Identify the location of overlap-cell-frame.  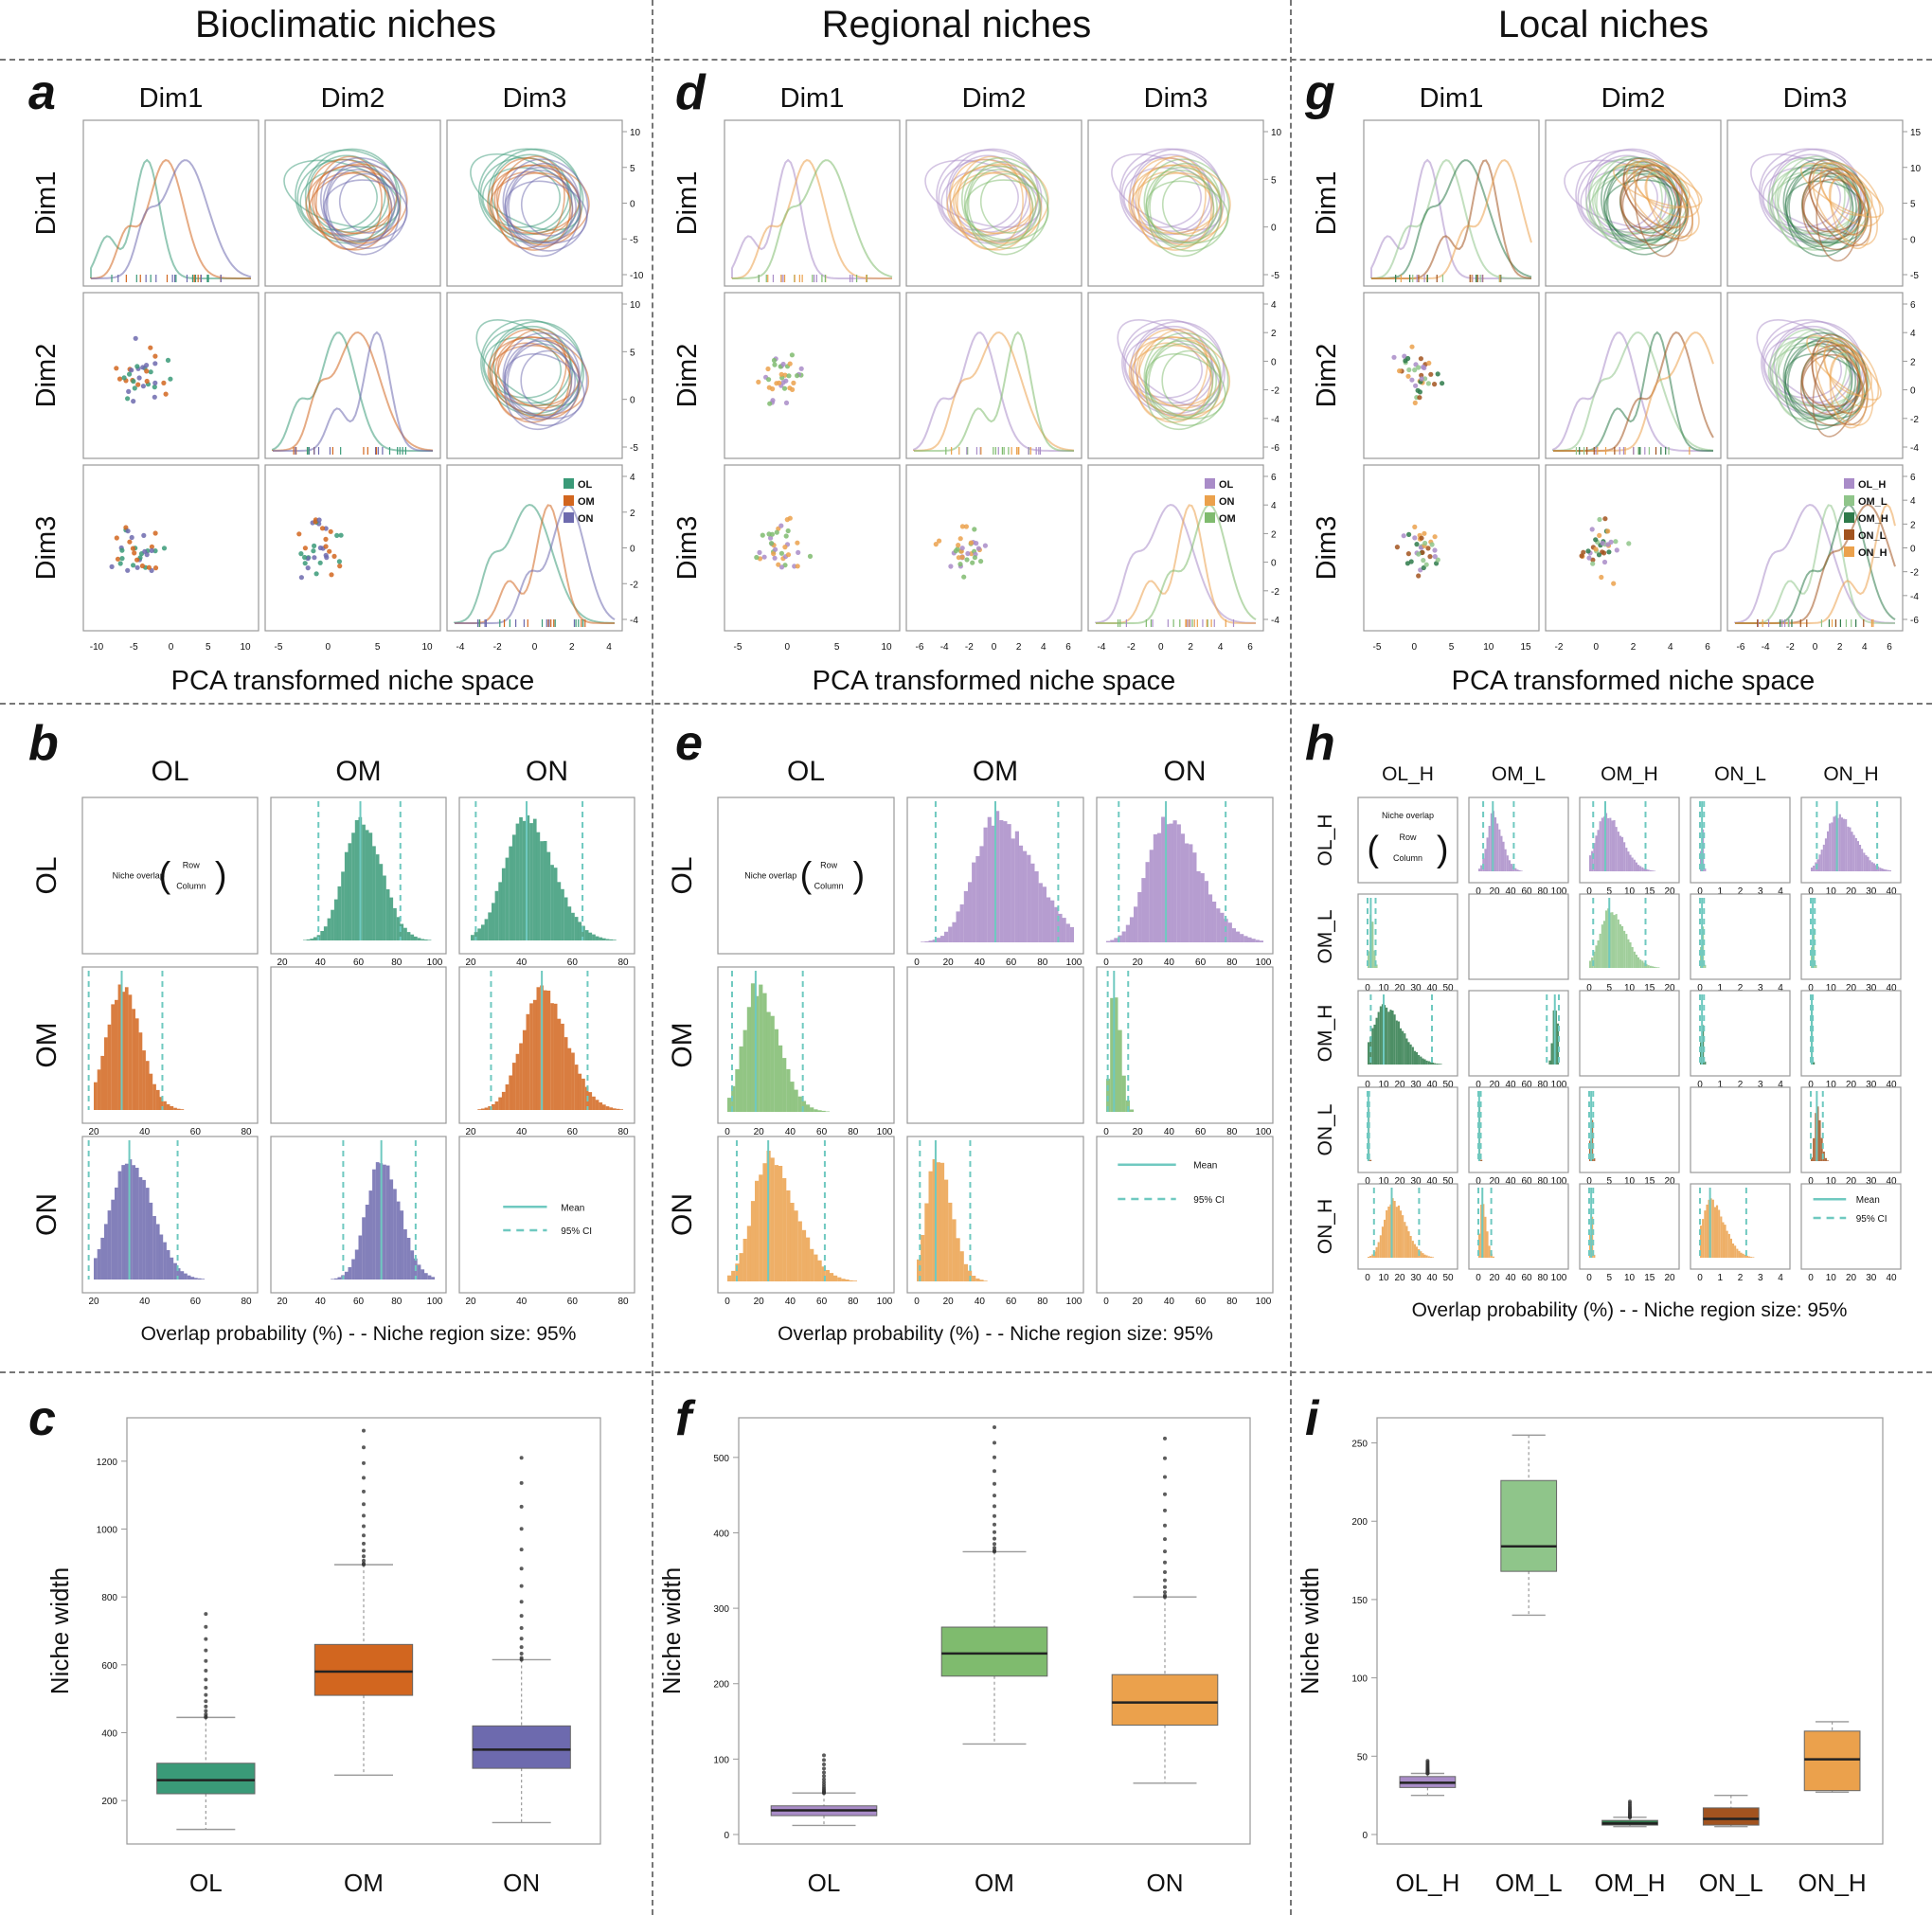
(1629, 1227).